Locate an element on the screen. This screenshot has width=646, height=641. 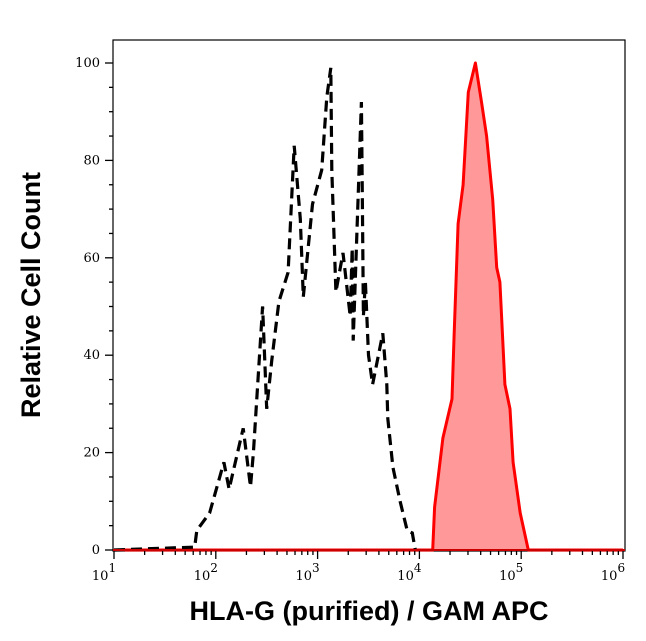
x-tick-exponent: 6 is located at coordinates (621, 568).